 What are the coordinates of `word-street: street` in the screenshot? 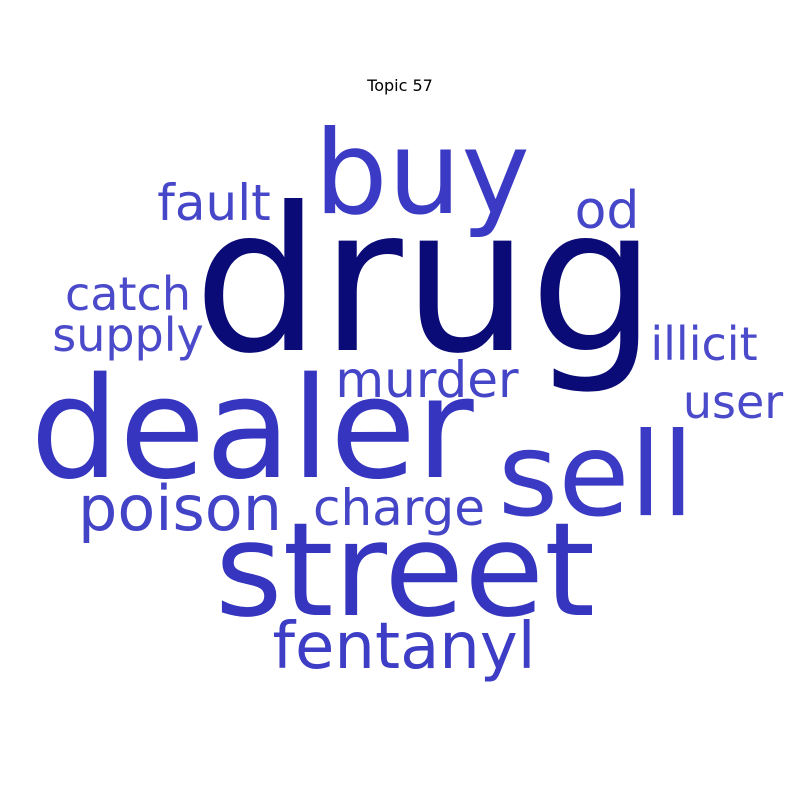 It's located at (405, 570).